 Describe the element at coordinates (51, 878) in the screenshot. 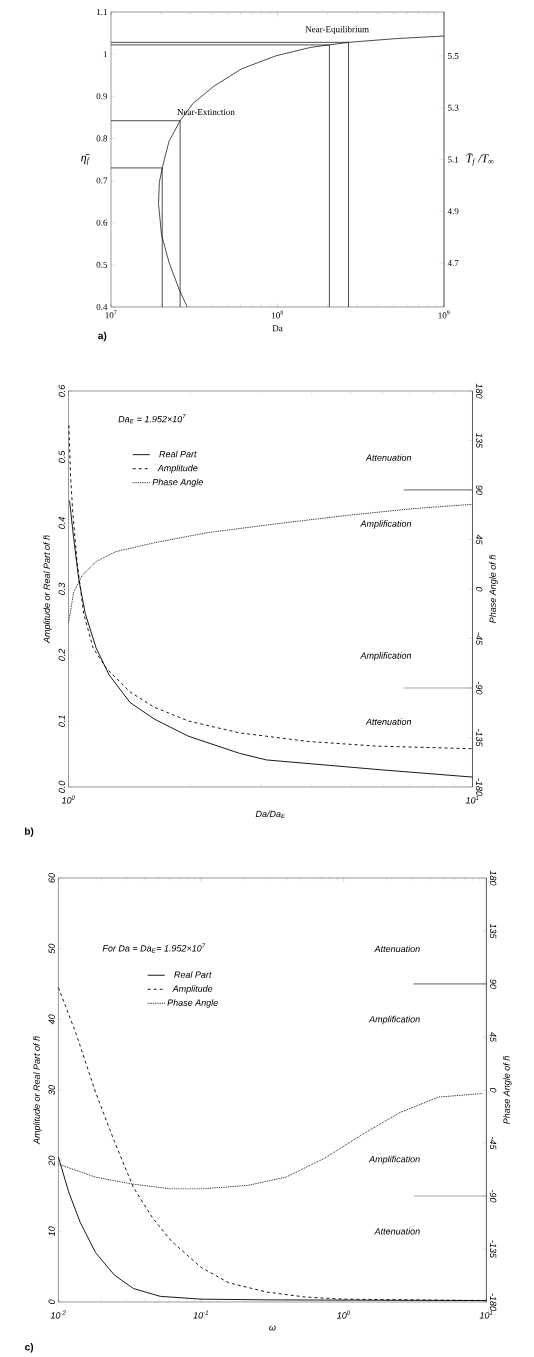

I see `y-tick-label: 60` at that location.